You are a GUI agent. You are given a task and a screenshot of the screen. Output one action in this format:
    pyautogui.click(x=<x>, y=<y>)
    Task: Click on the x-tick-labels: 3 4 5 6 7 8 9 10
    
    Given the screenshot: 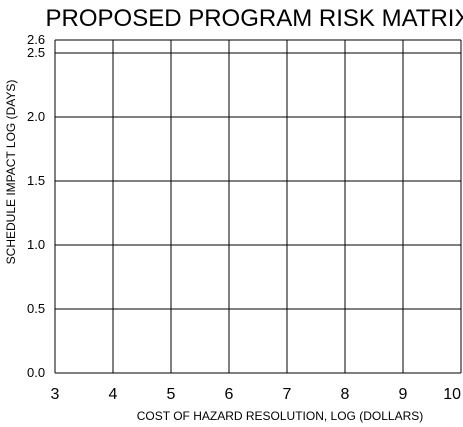 What is the action you would take?
    pyautogui.click(x=256, y=394)
    